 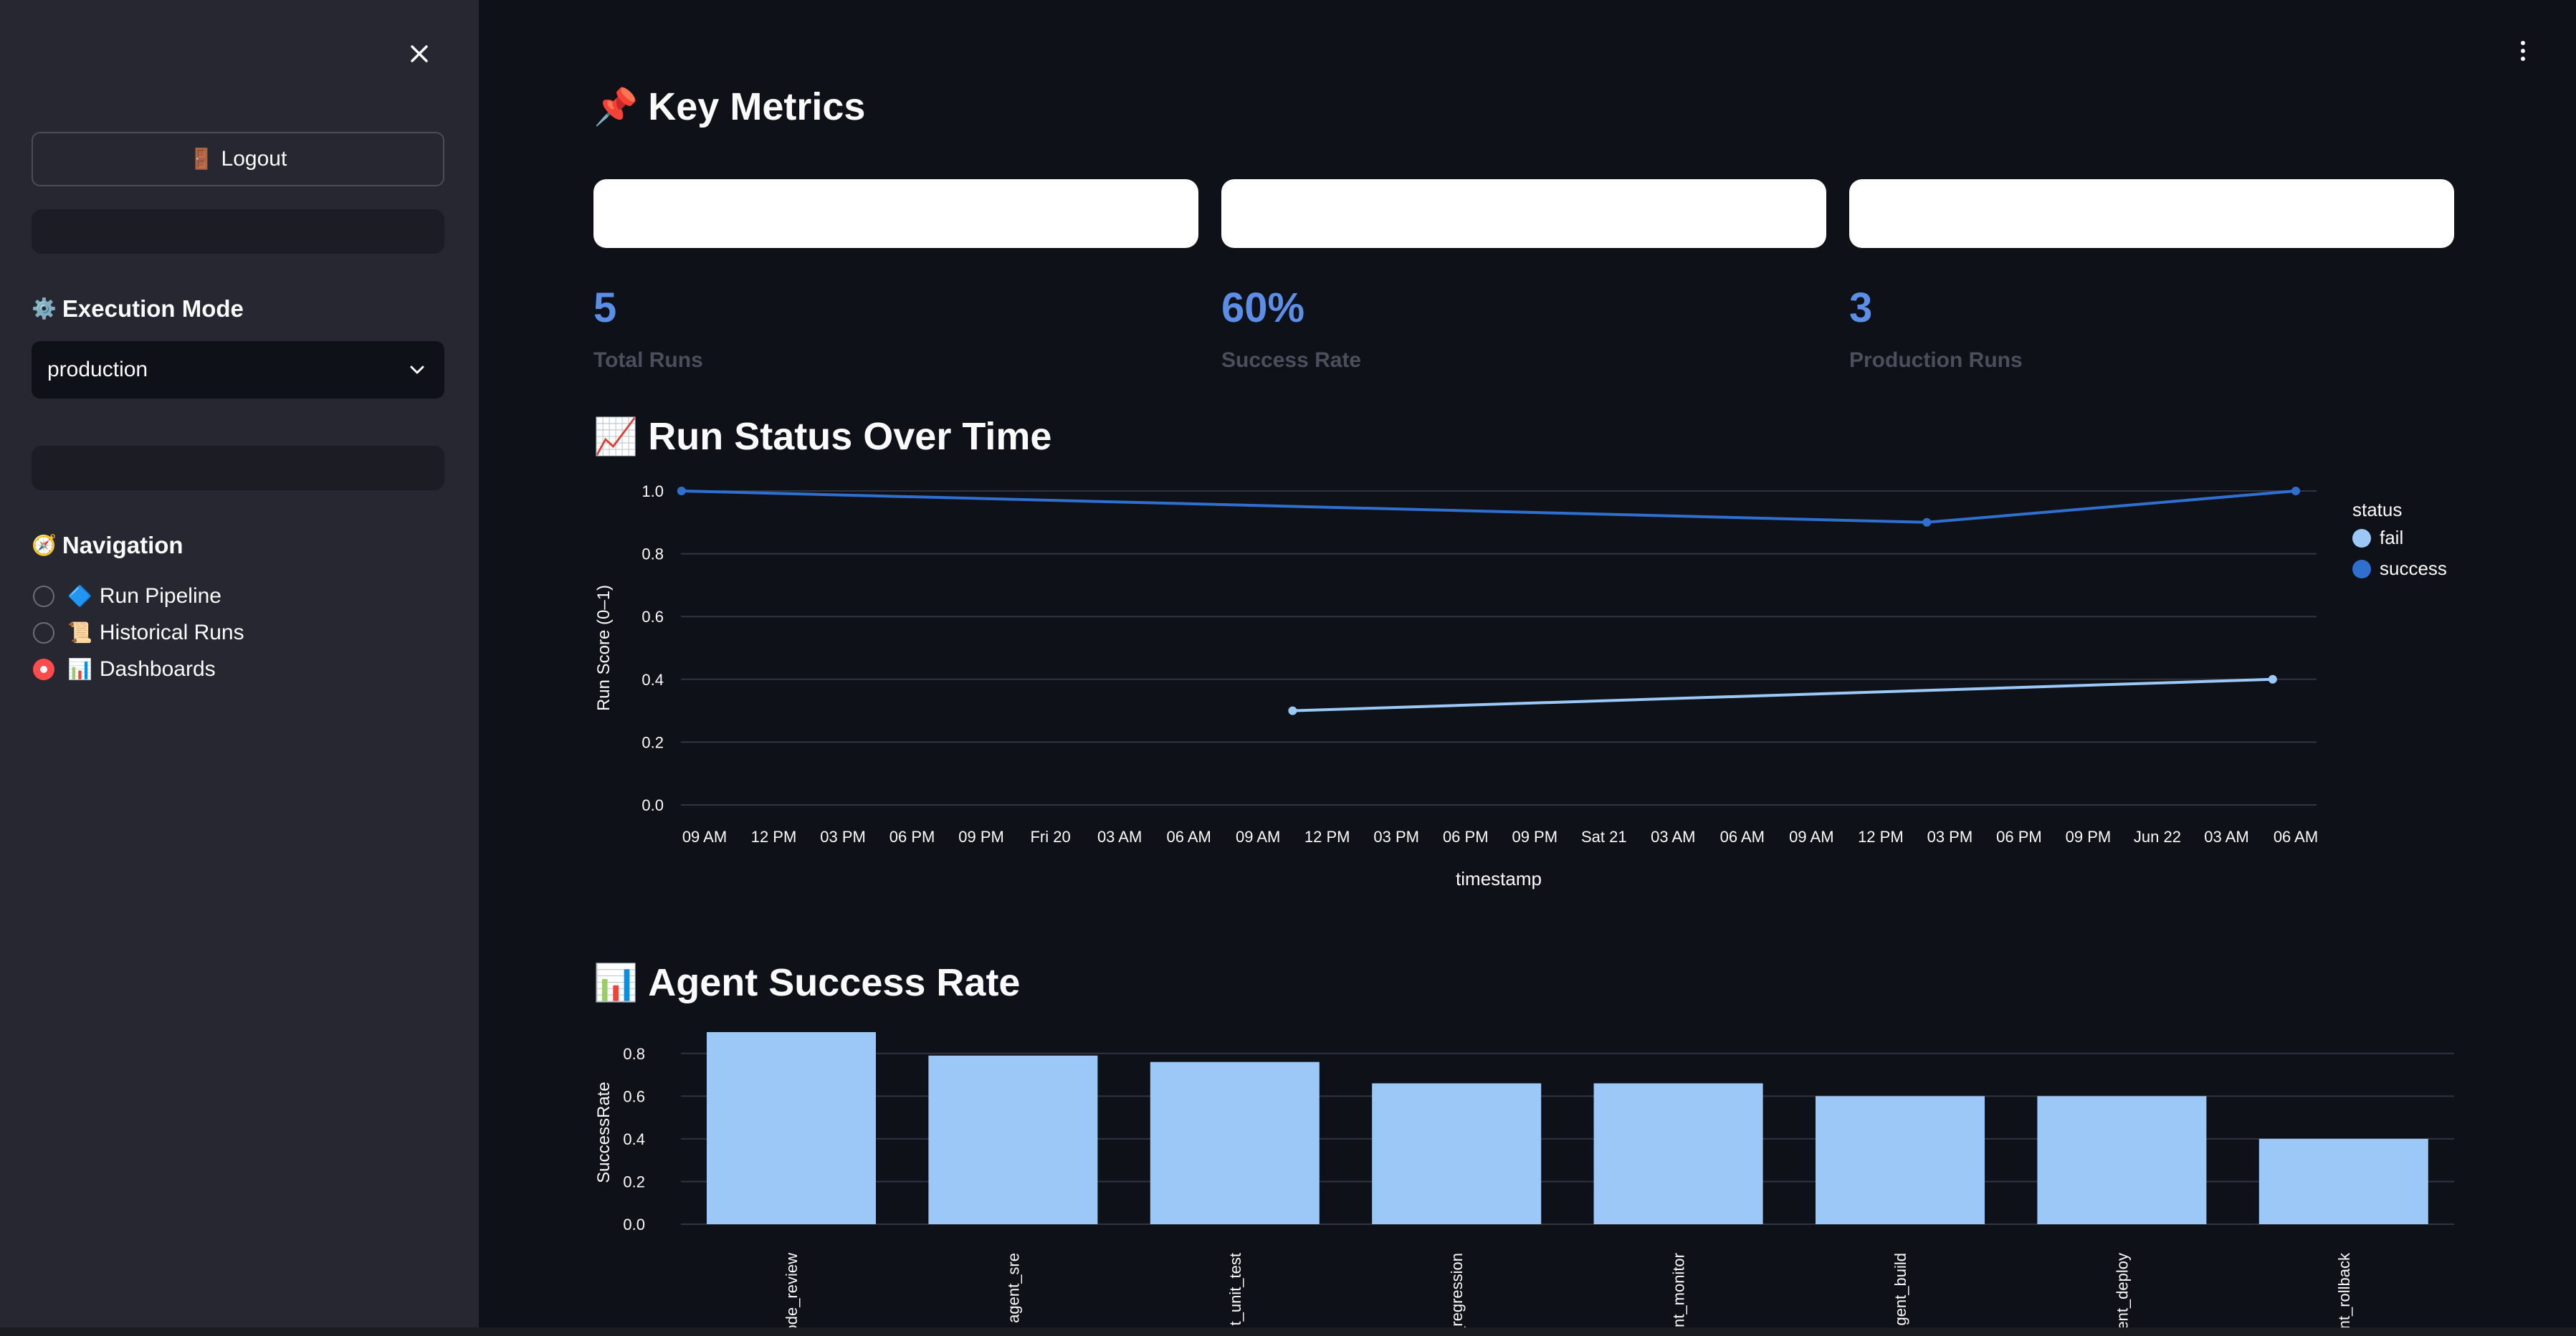 I want to click on close-sidebar-button, so click(x=419, y=54).